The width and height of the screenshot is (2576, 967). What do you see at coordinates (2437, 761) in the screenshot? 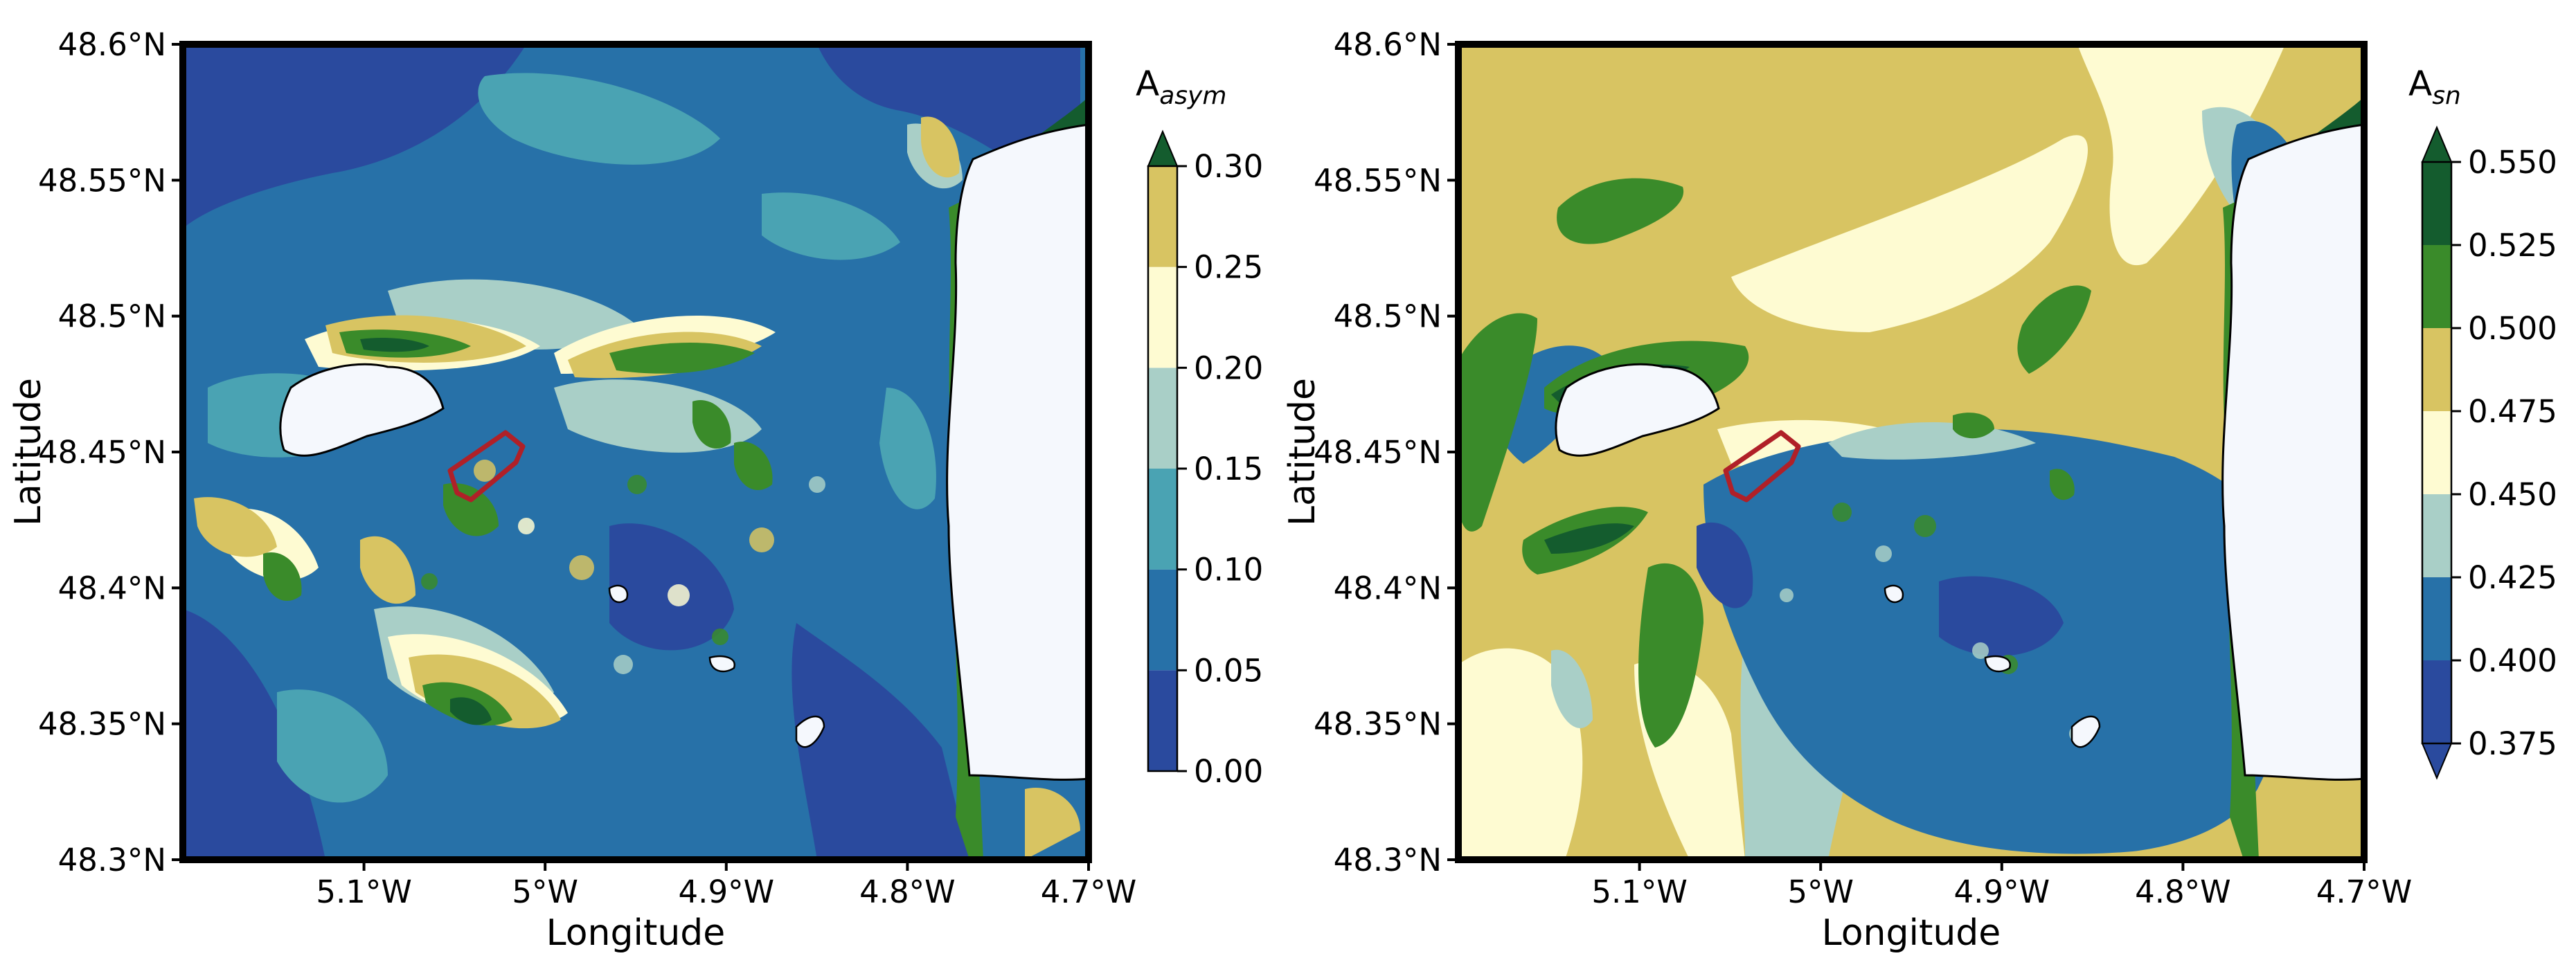
I see `colorbar-extend-min` at bounding box center [2437, 761].